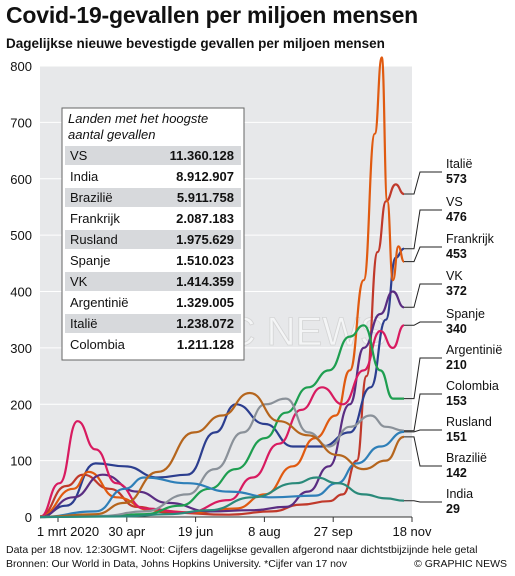 Image resolution: width=515 pixels, height=576 pixels. Describe the element at coordinates (84, 176) in the screenshot. I see `table-country: India` at that location.